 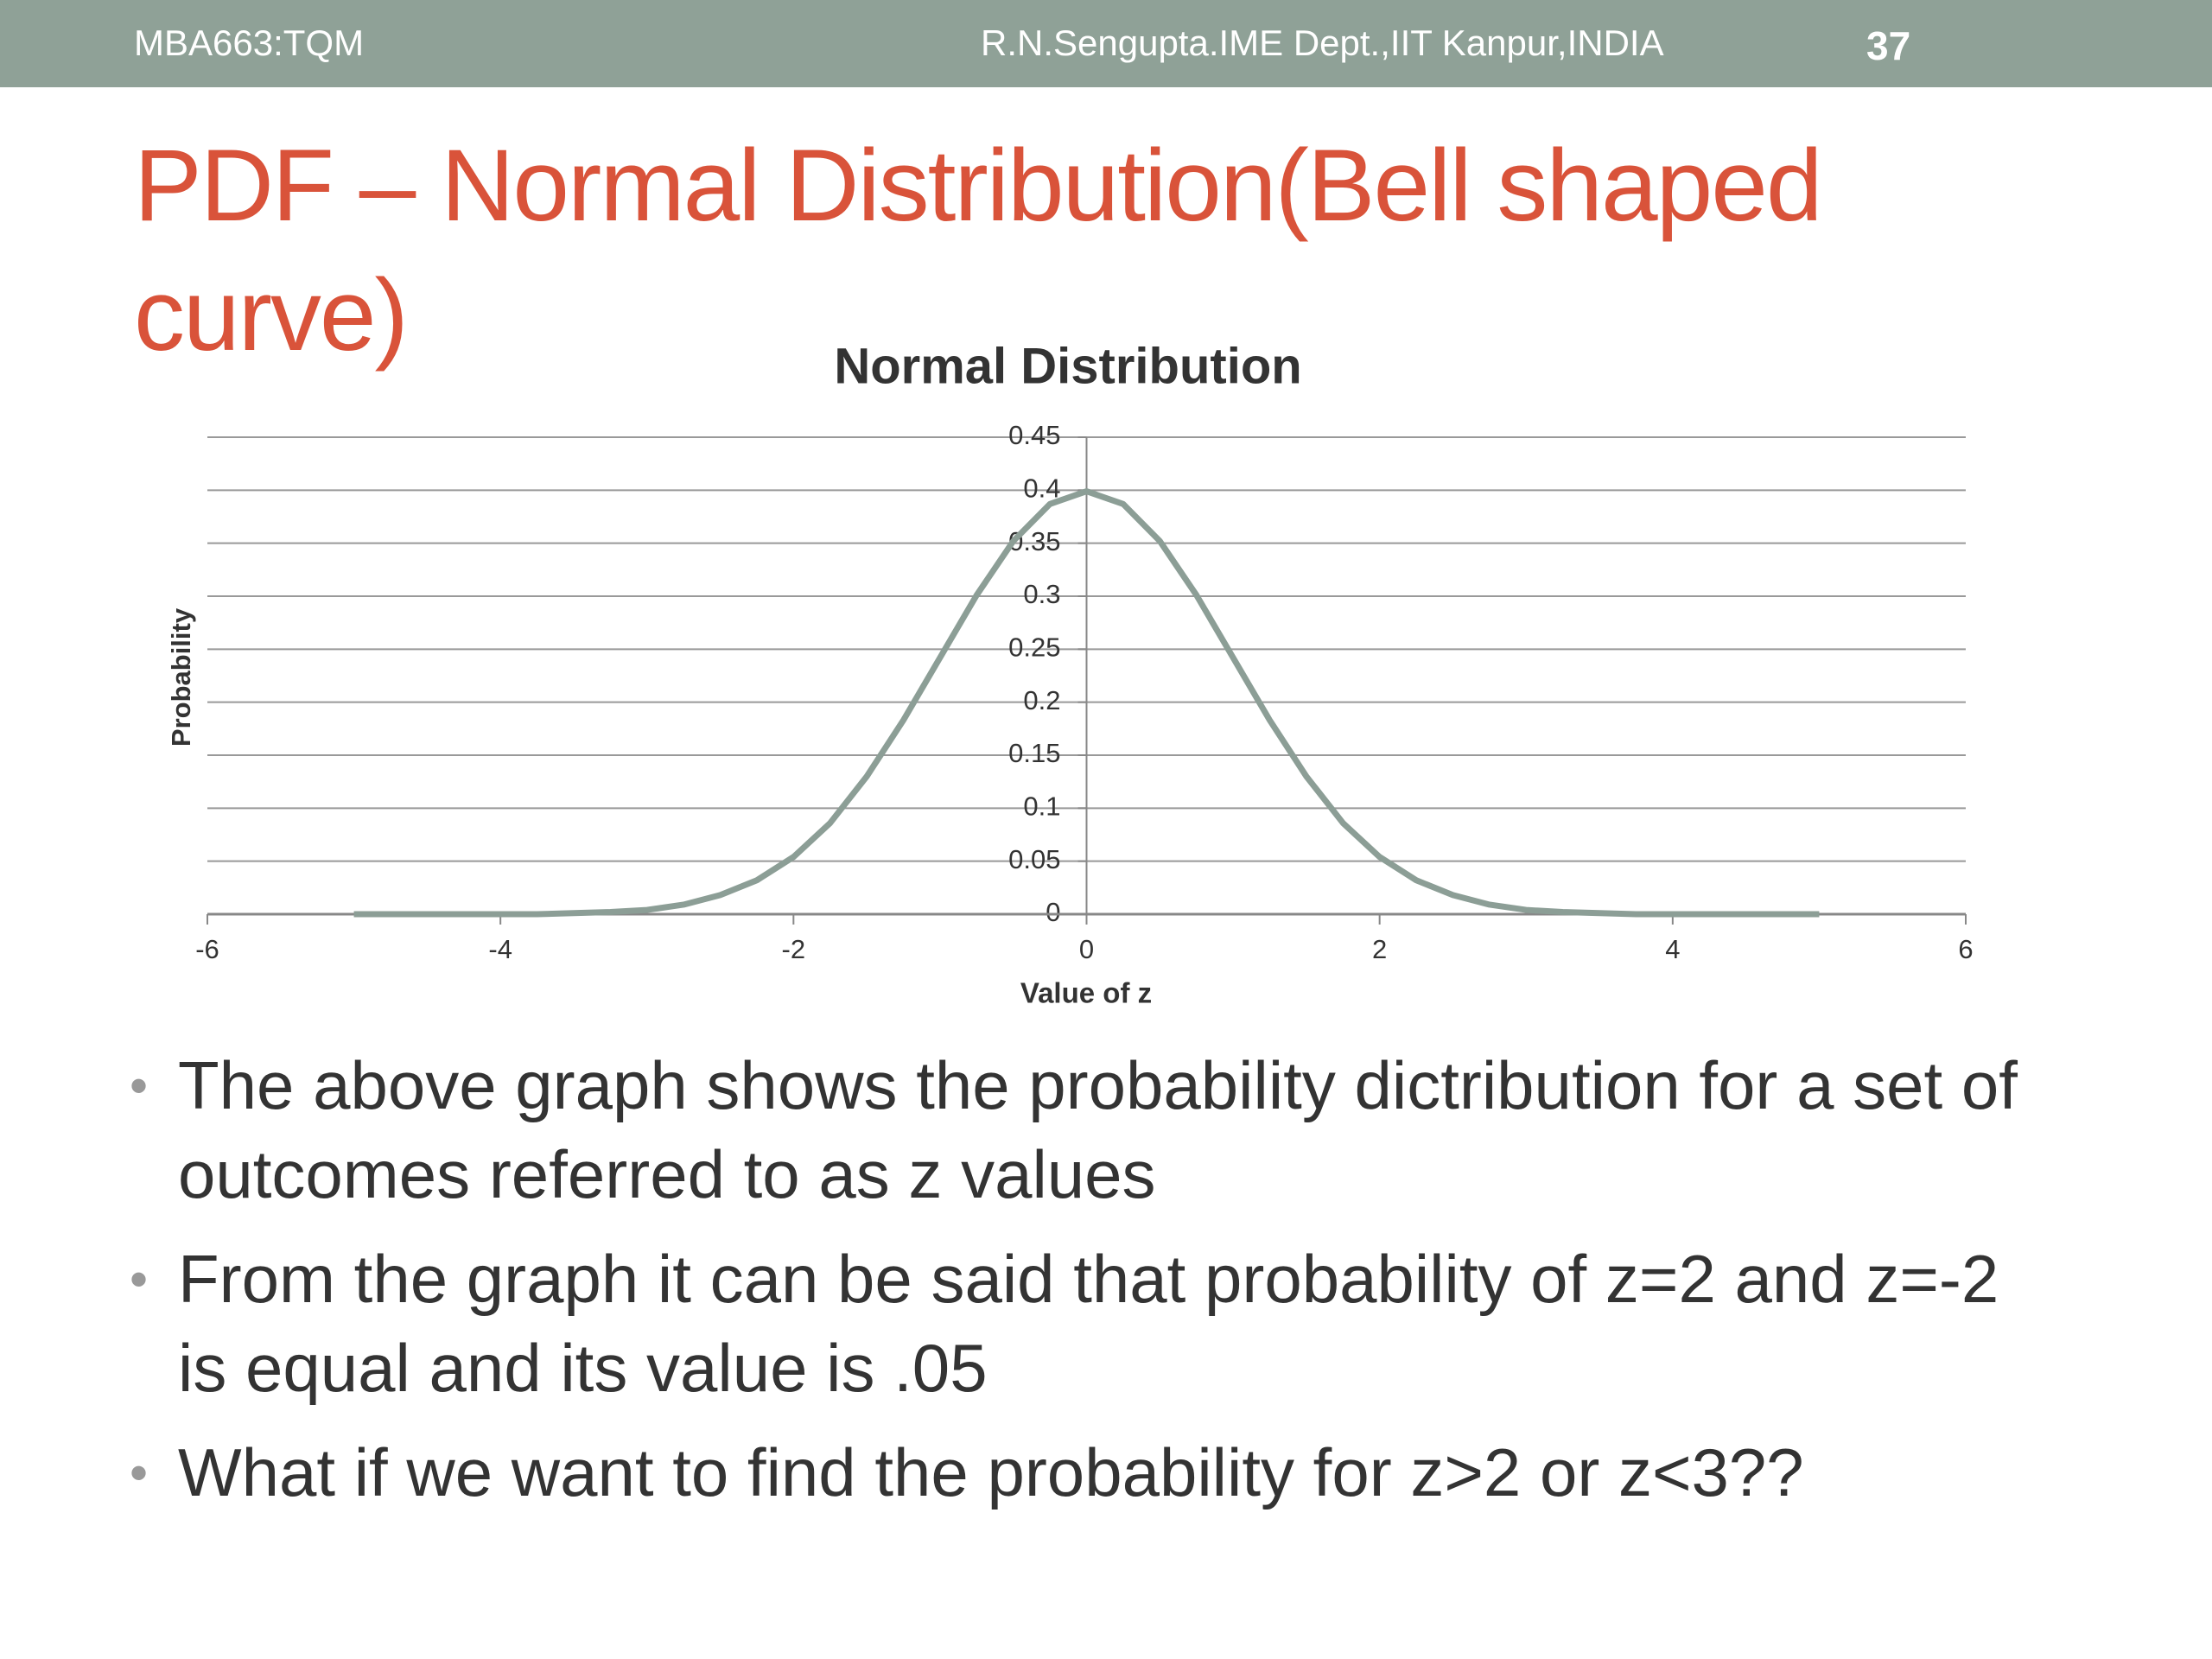 I want to click on x-tick-label: 4, so click(x=1672, y=949).